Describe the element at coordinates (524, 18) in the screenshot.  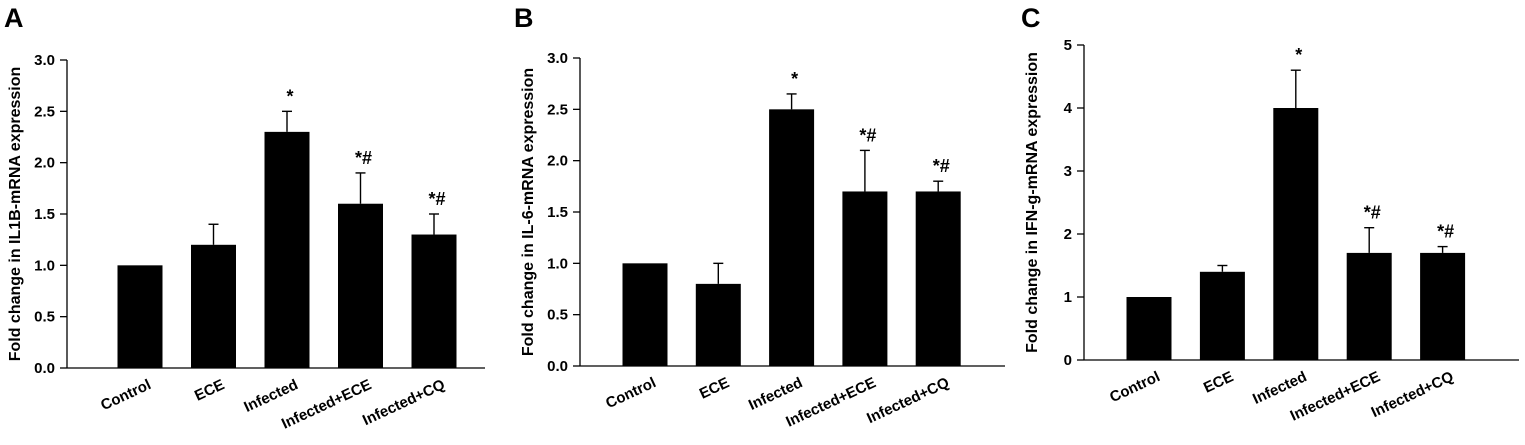
I see `panel-label-b: B` at that location.